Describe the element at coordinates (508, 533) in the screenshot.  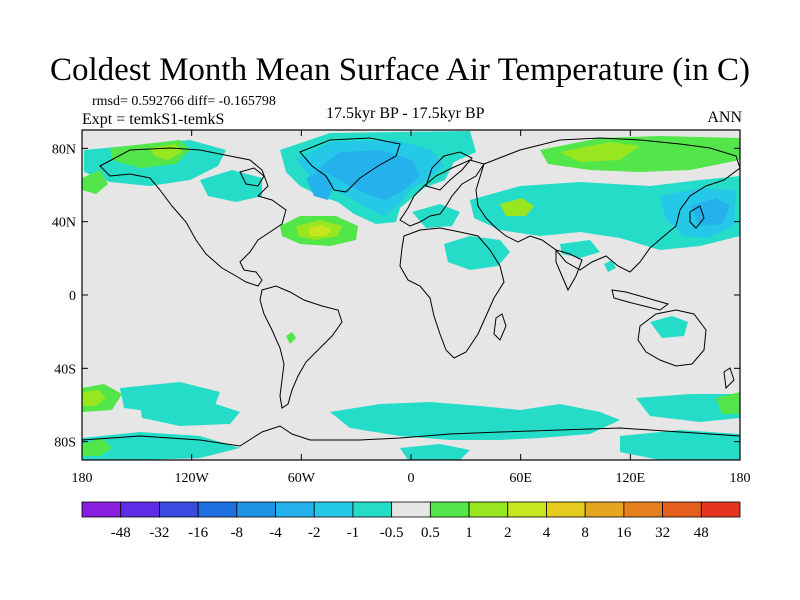
I see `colorbar-label: 2` at that location.